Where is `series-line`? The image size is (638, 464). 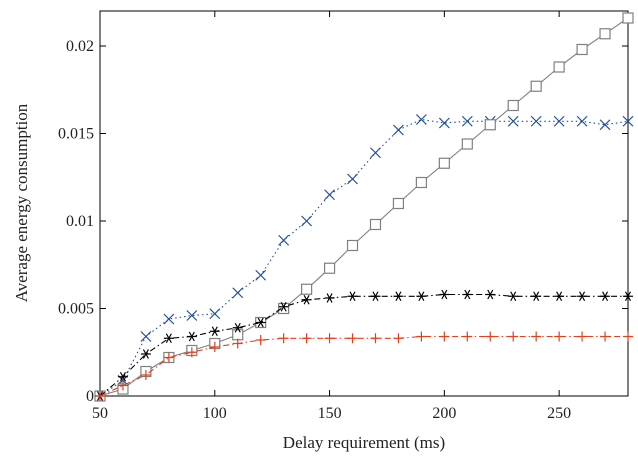
series-line is located at coordinates (363, 366).